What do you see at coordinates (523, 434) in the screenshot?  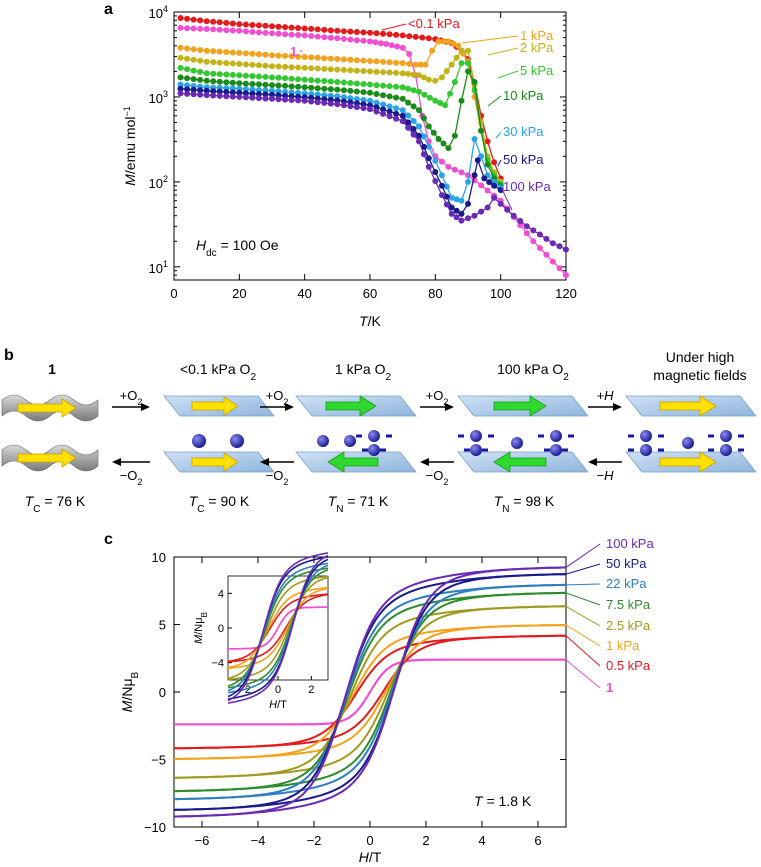 I see `scheme-layer-100kPaO2` at bounding box center [523, 434].